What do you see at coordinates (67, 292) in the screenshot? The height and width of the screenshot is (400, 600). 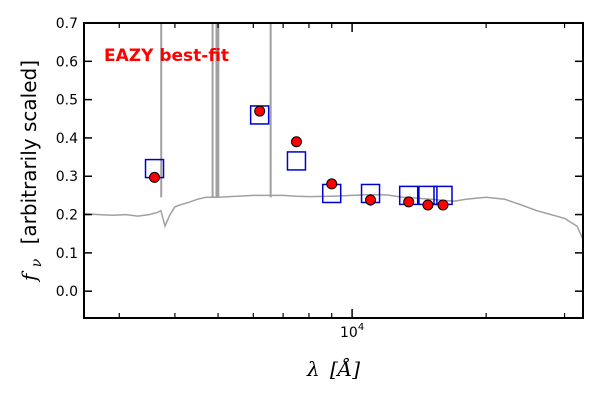 I see `y-tick-label: 0.0` at bounding box center [67, 292].